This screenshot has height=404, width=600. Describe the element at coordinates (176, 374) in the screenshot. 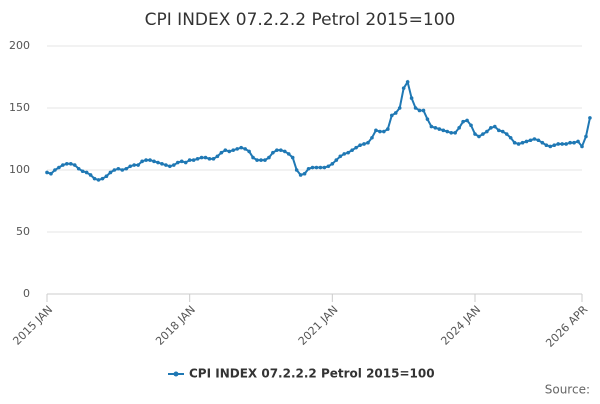

I see `legend-marker` at that location.